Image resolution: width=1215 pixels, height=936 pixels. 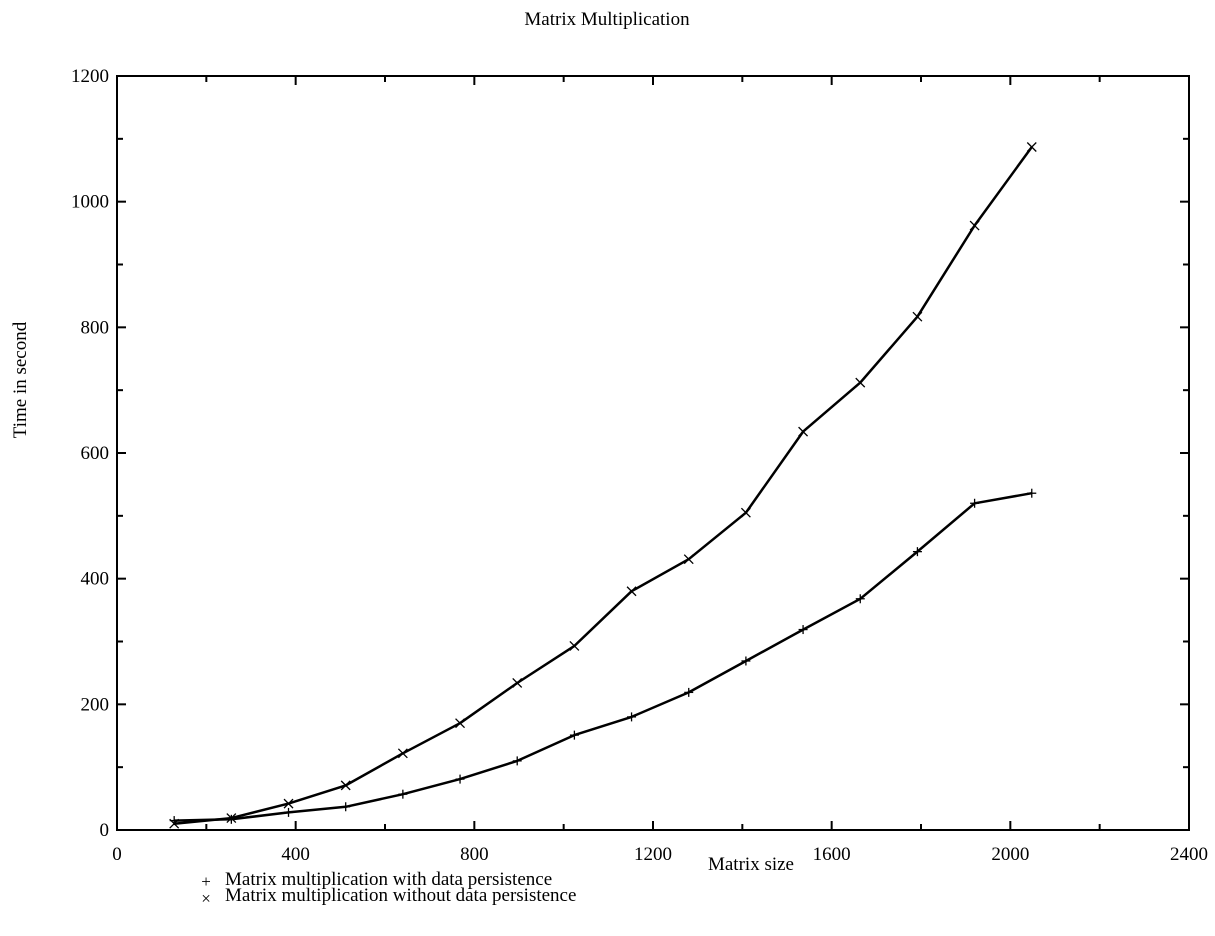 What do you see at coordinates (20, 379) in the screenshot?
I see `y-axis-label: Time in second` at bounding box center [20, 379].